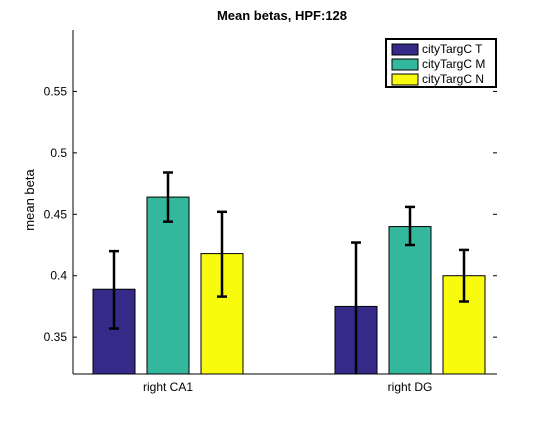 Image resolution: width=560 pixels, height=425 pixels. What do you see at coordinates (56, 214) in the screenshot?
I see `y-tick-label: 0.45` at bounding box center [56, 214].